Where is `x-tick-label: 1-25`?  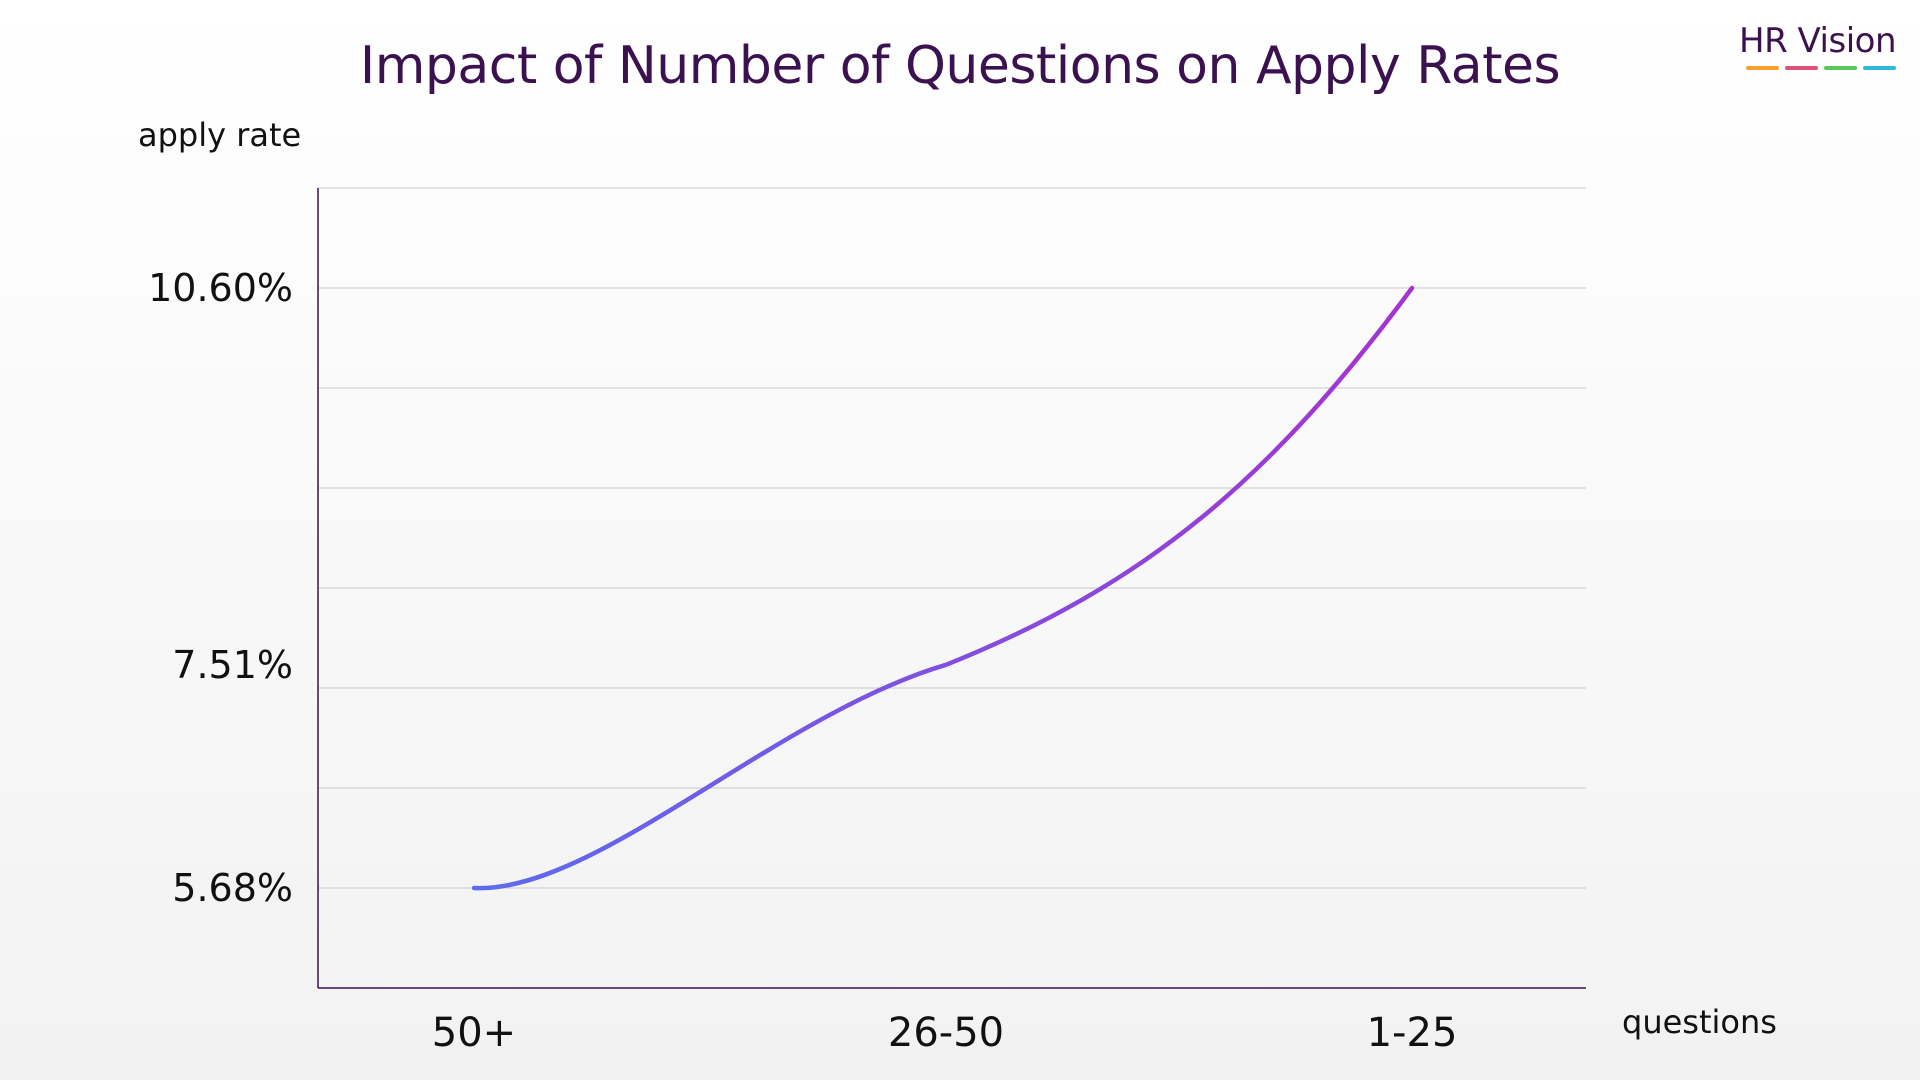
x-tick-label: 1-25 is located at coordinates (1412, 1033).